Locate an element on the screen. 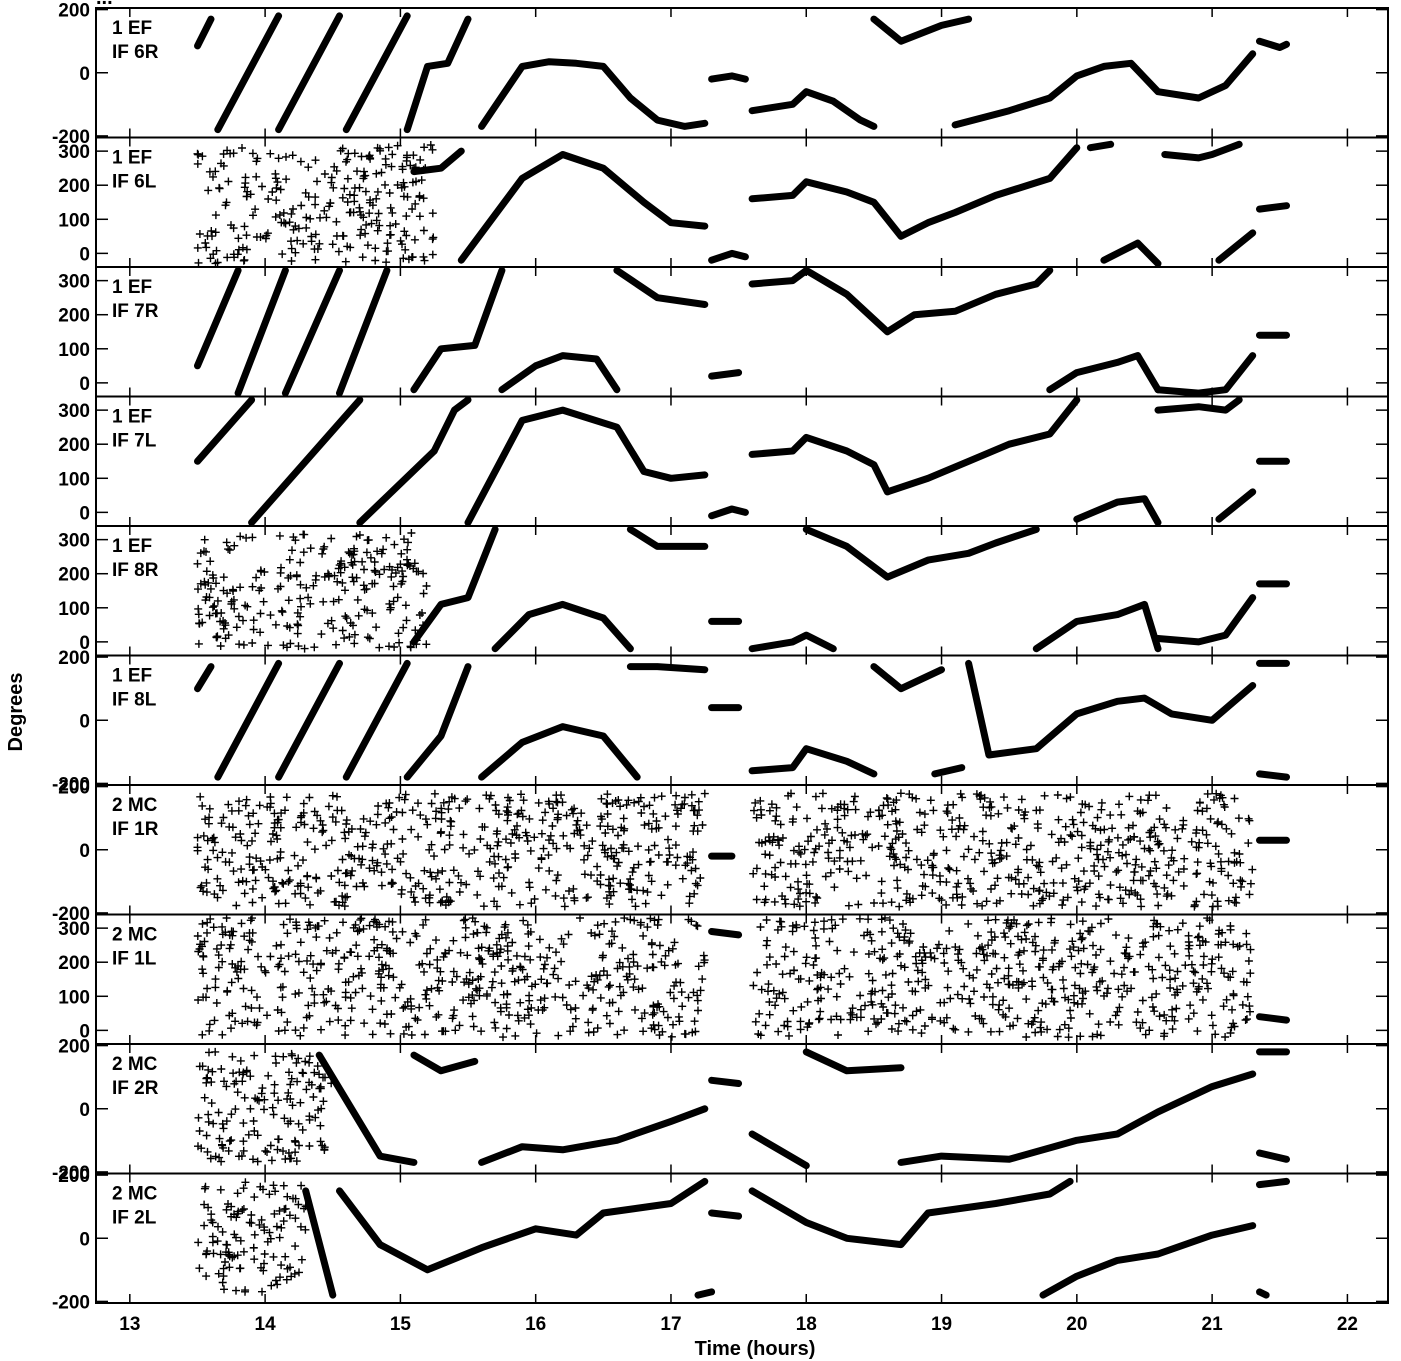 This screenshot has width=1401, height=1361. panel-if-label: IF 1L is located at coordinates (134, 959).